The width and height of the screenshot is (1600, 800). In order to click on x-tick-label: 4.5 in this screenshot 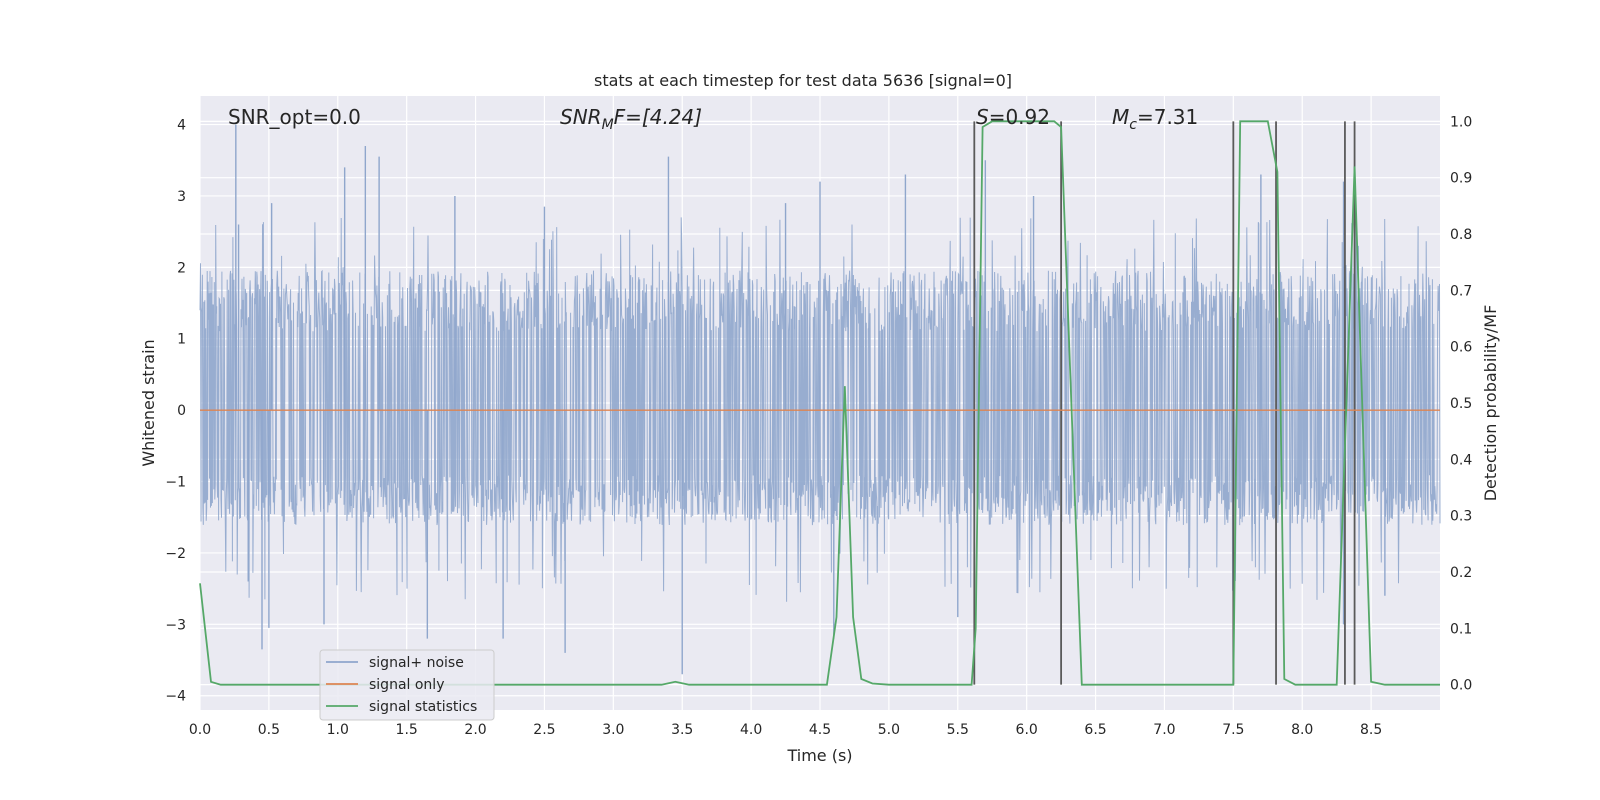, I will do `click(820, 730)`.